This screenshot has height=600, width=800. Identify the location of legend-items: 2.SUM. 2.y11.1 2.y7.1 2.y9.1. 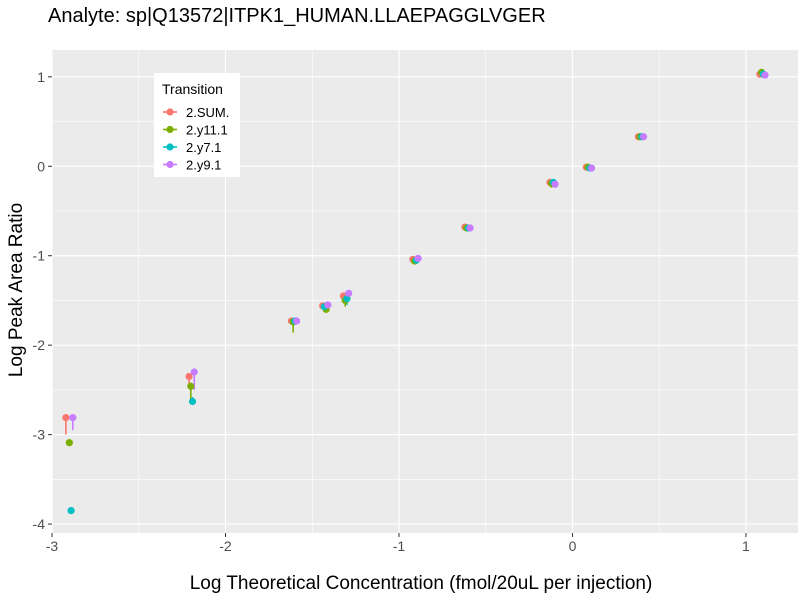
(196, 139).